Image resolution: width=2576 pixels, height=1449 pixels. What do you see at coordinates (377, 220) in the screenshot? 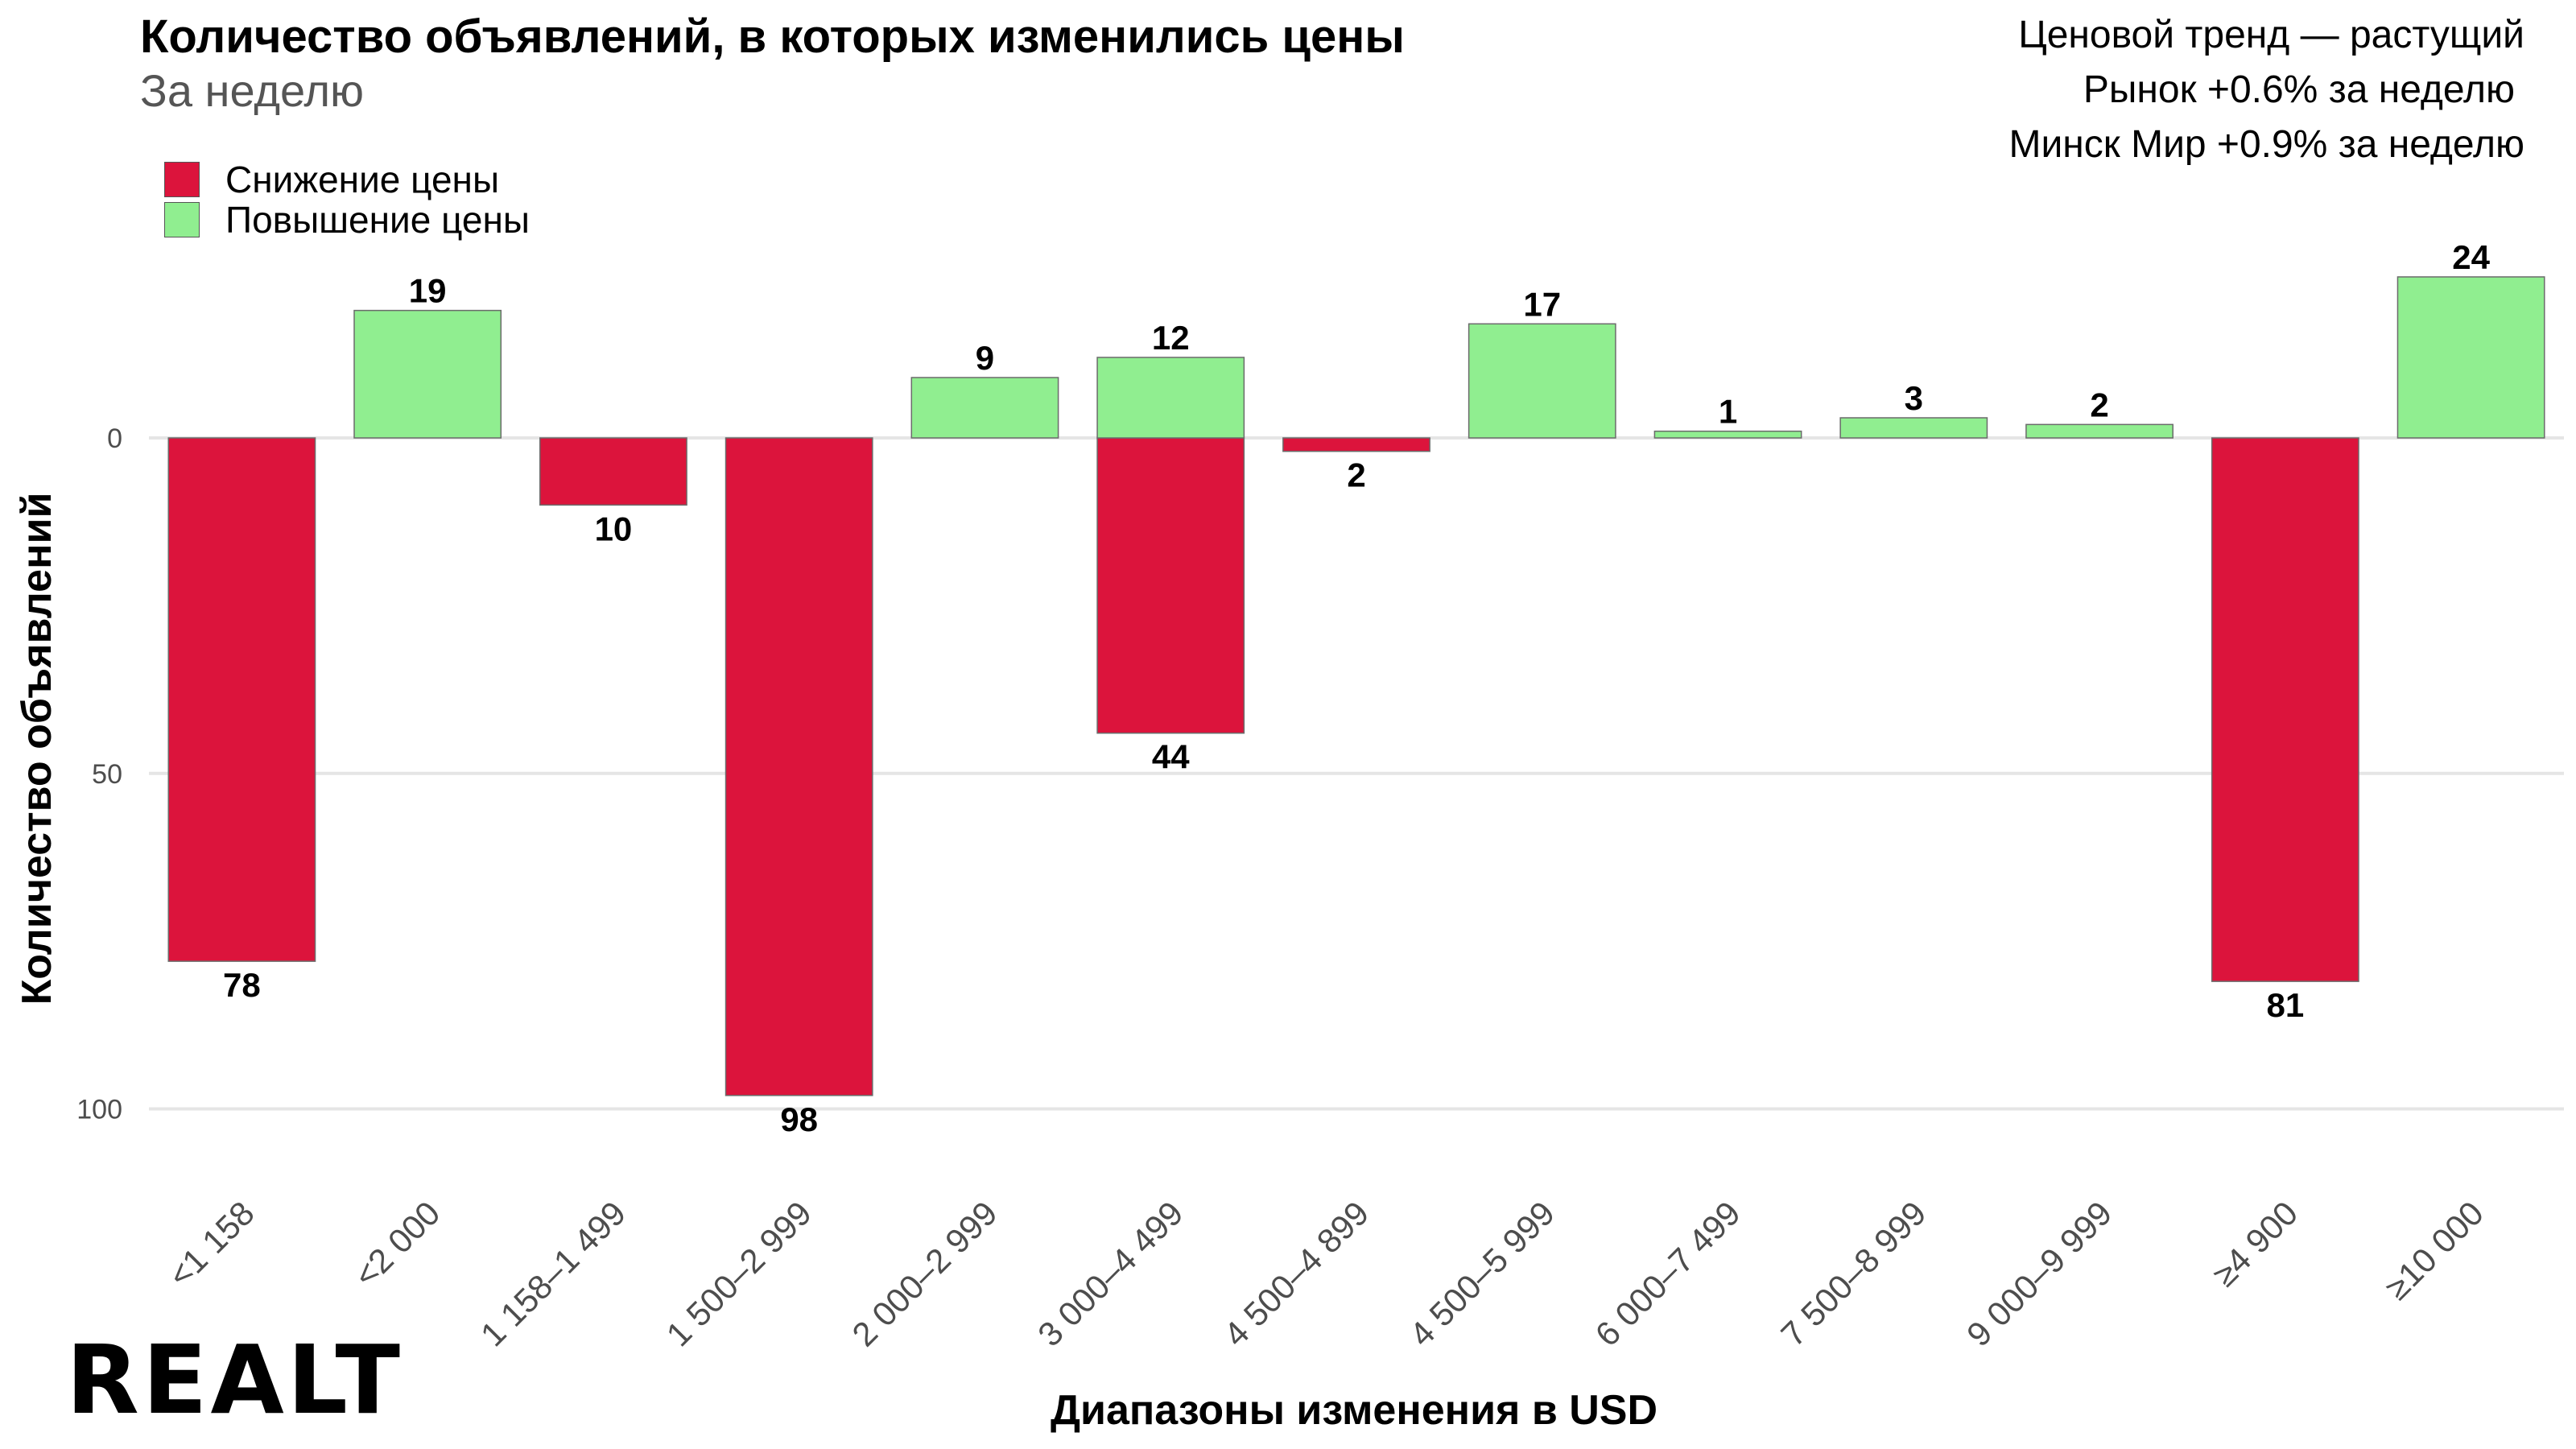
I see `legend-label-increase: Повышение цены` at bounding box center [377, 220].